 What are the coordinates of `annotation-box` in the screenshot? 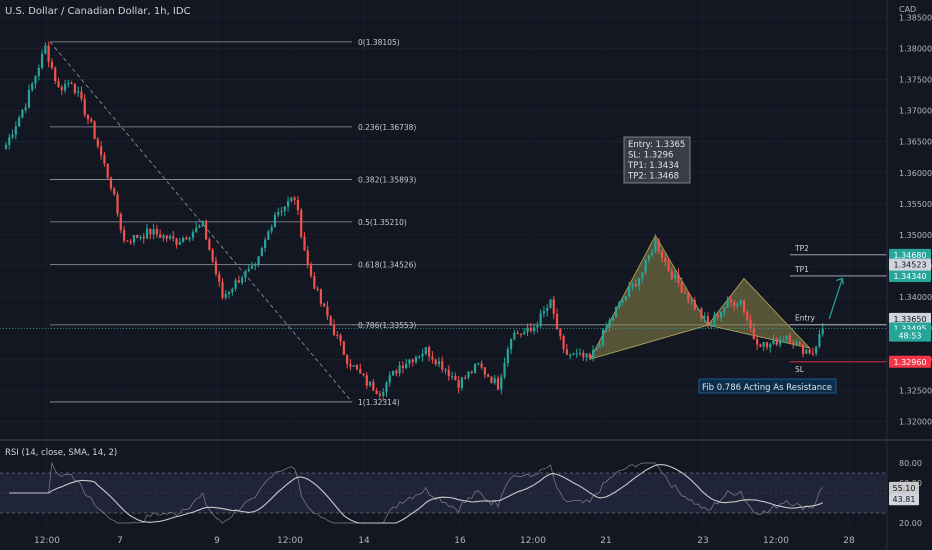 It's located at (767, 386).